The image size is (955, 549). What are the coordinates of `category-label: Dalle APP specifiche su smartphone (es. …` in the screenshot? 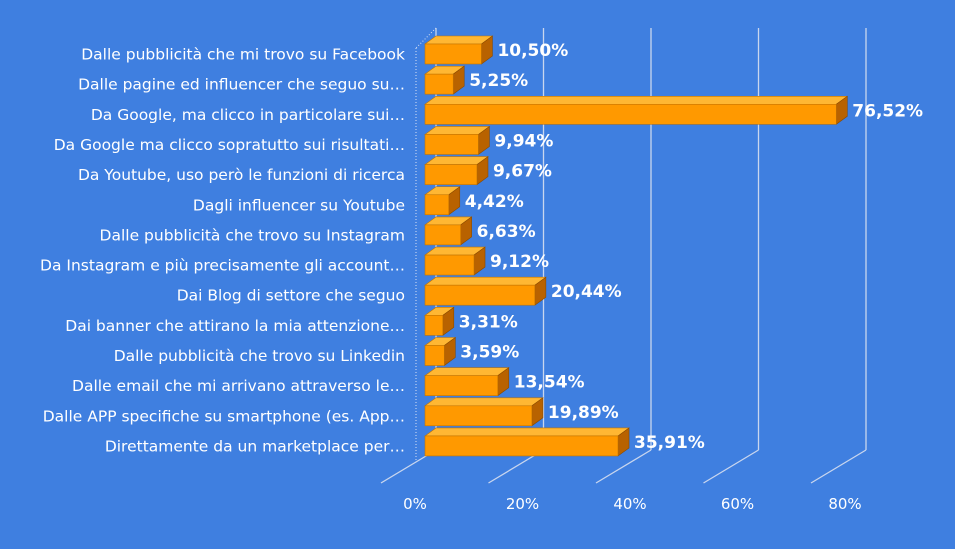 It's located at (224, 416).